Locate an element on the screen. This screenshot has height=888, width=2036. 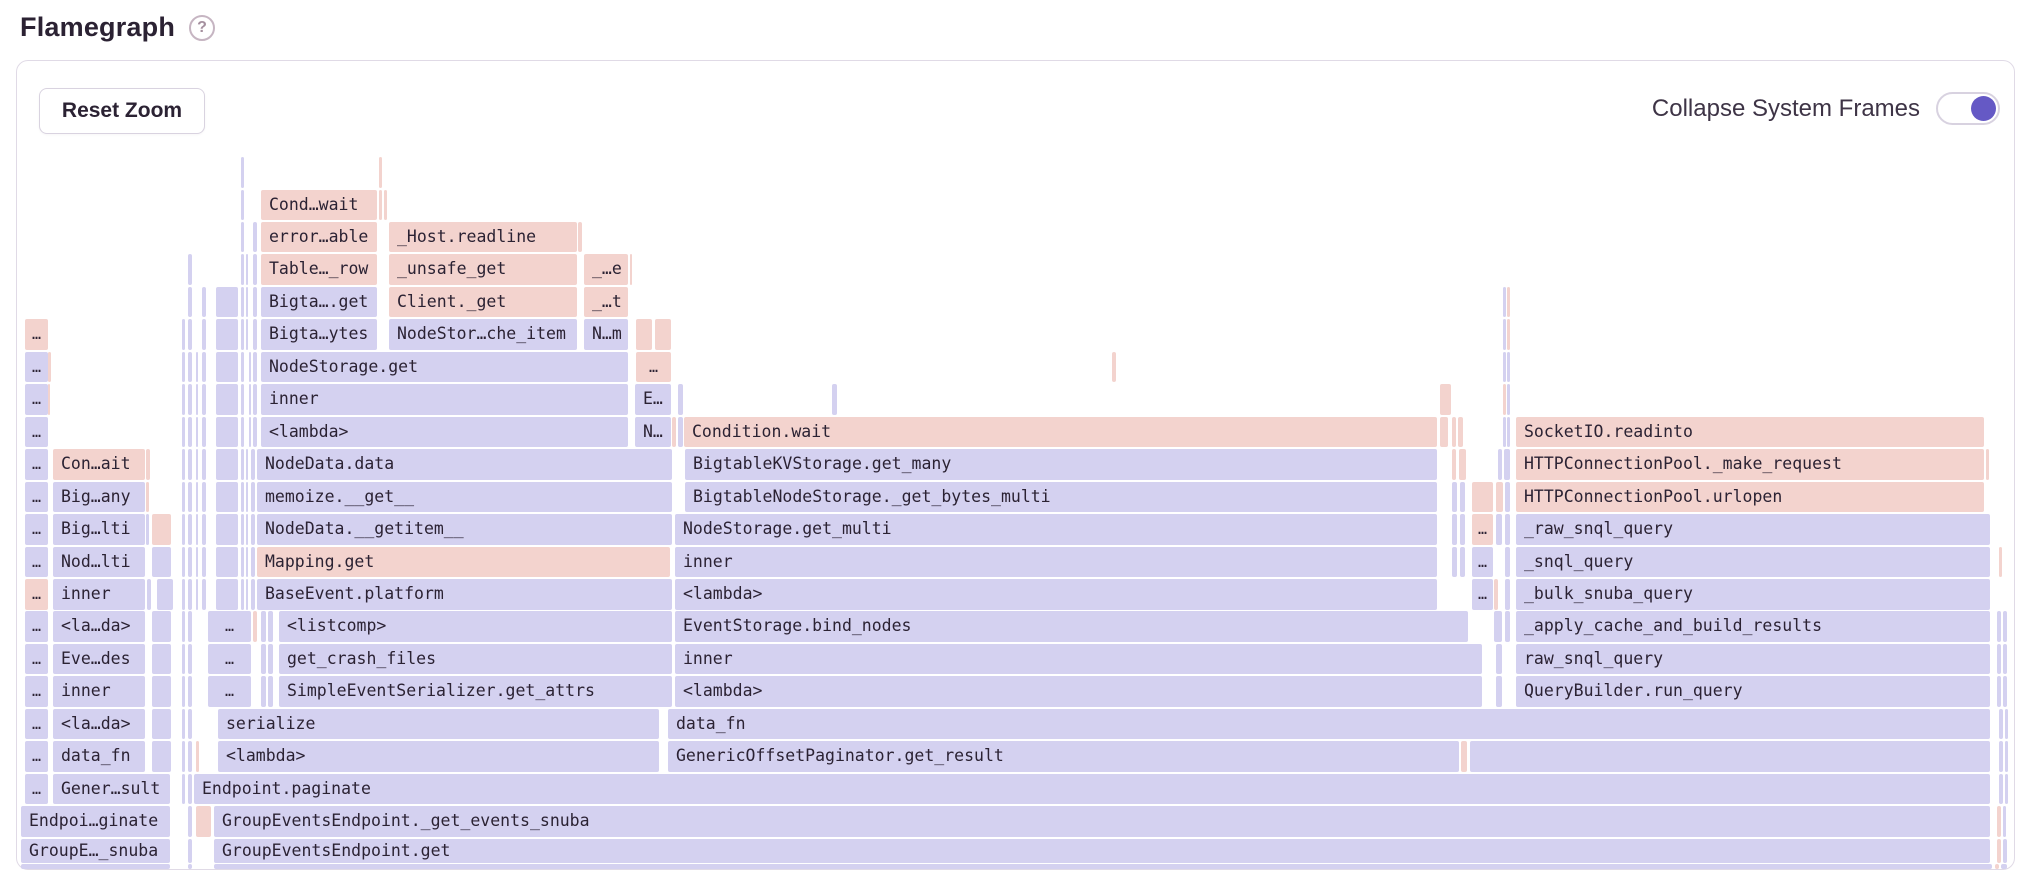
flamegraph-frame: raw_snql_query is located at coordinates (1753, 659).